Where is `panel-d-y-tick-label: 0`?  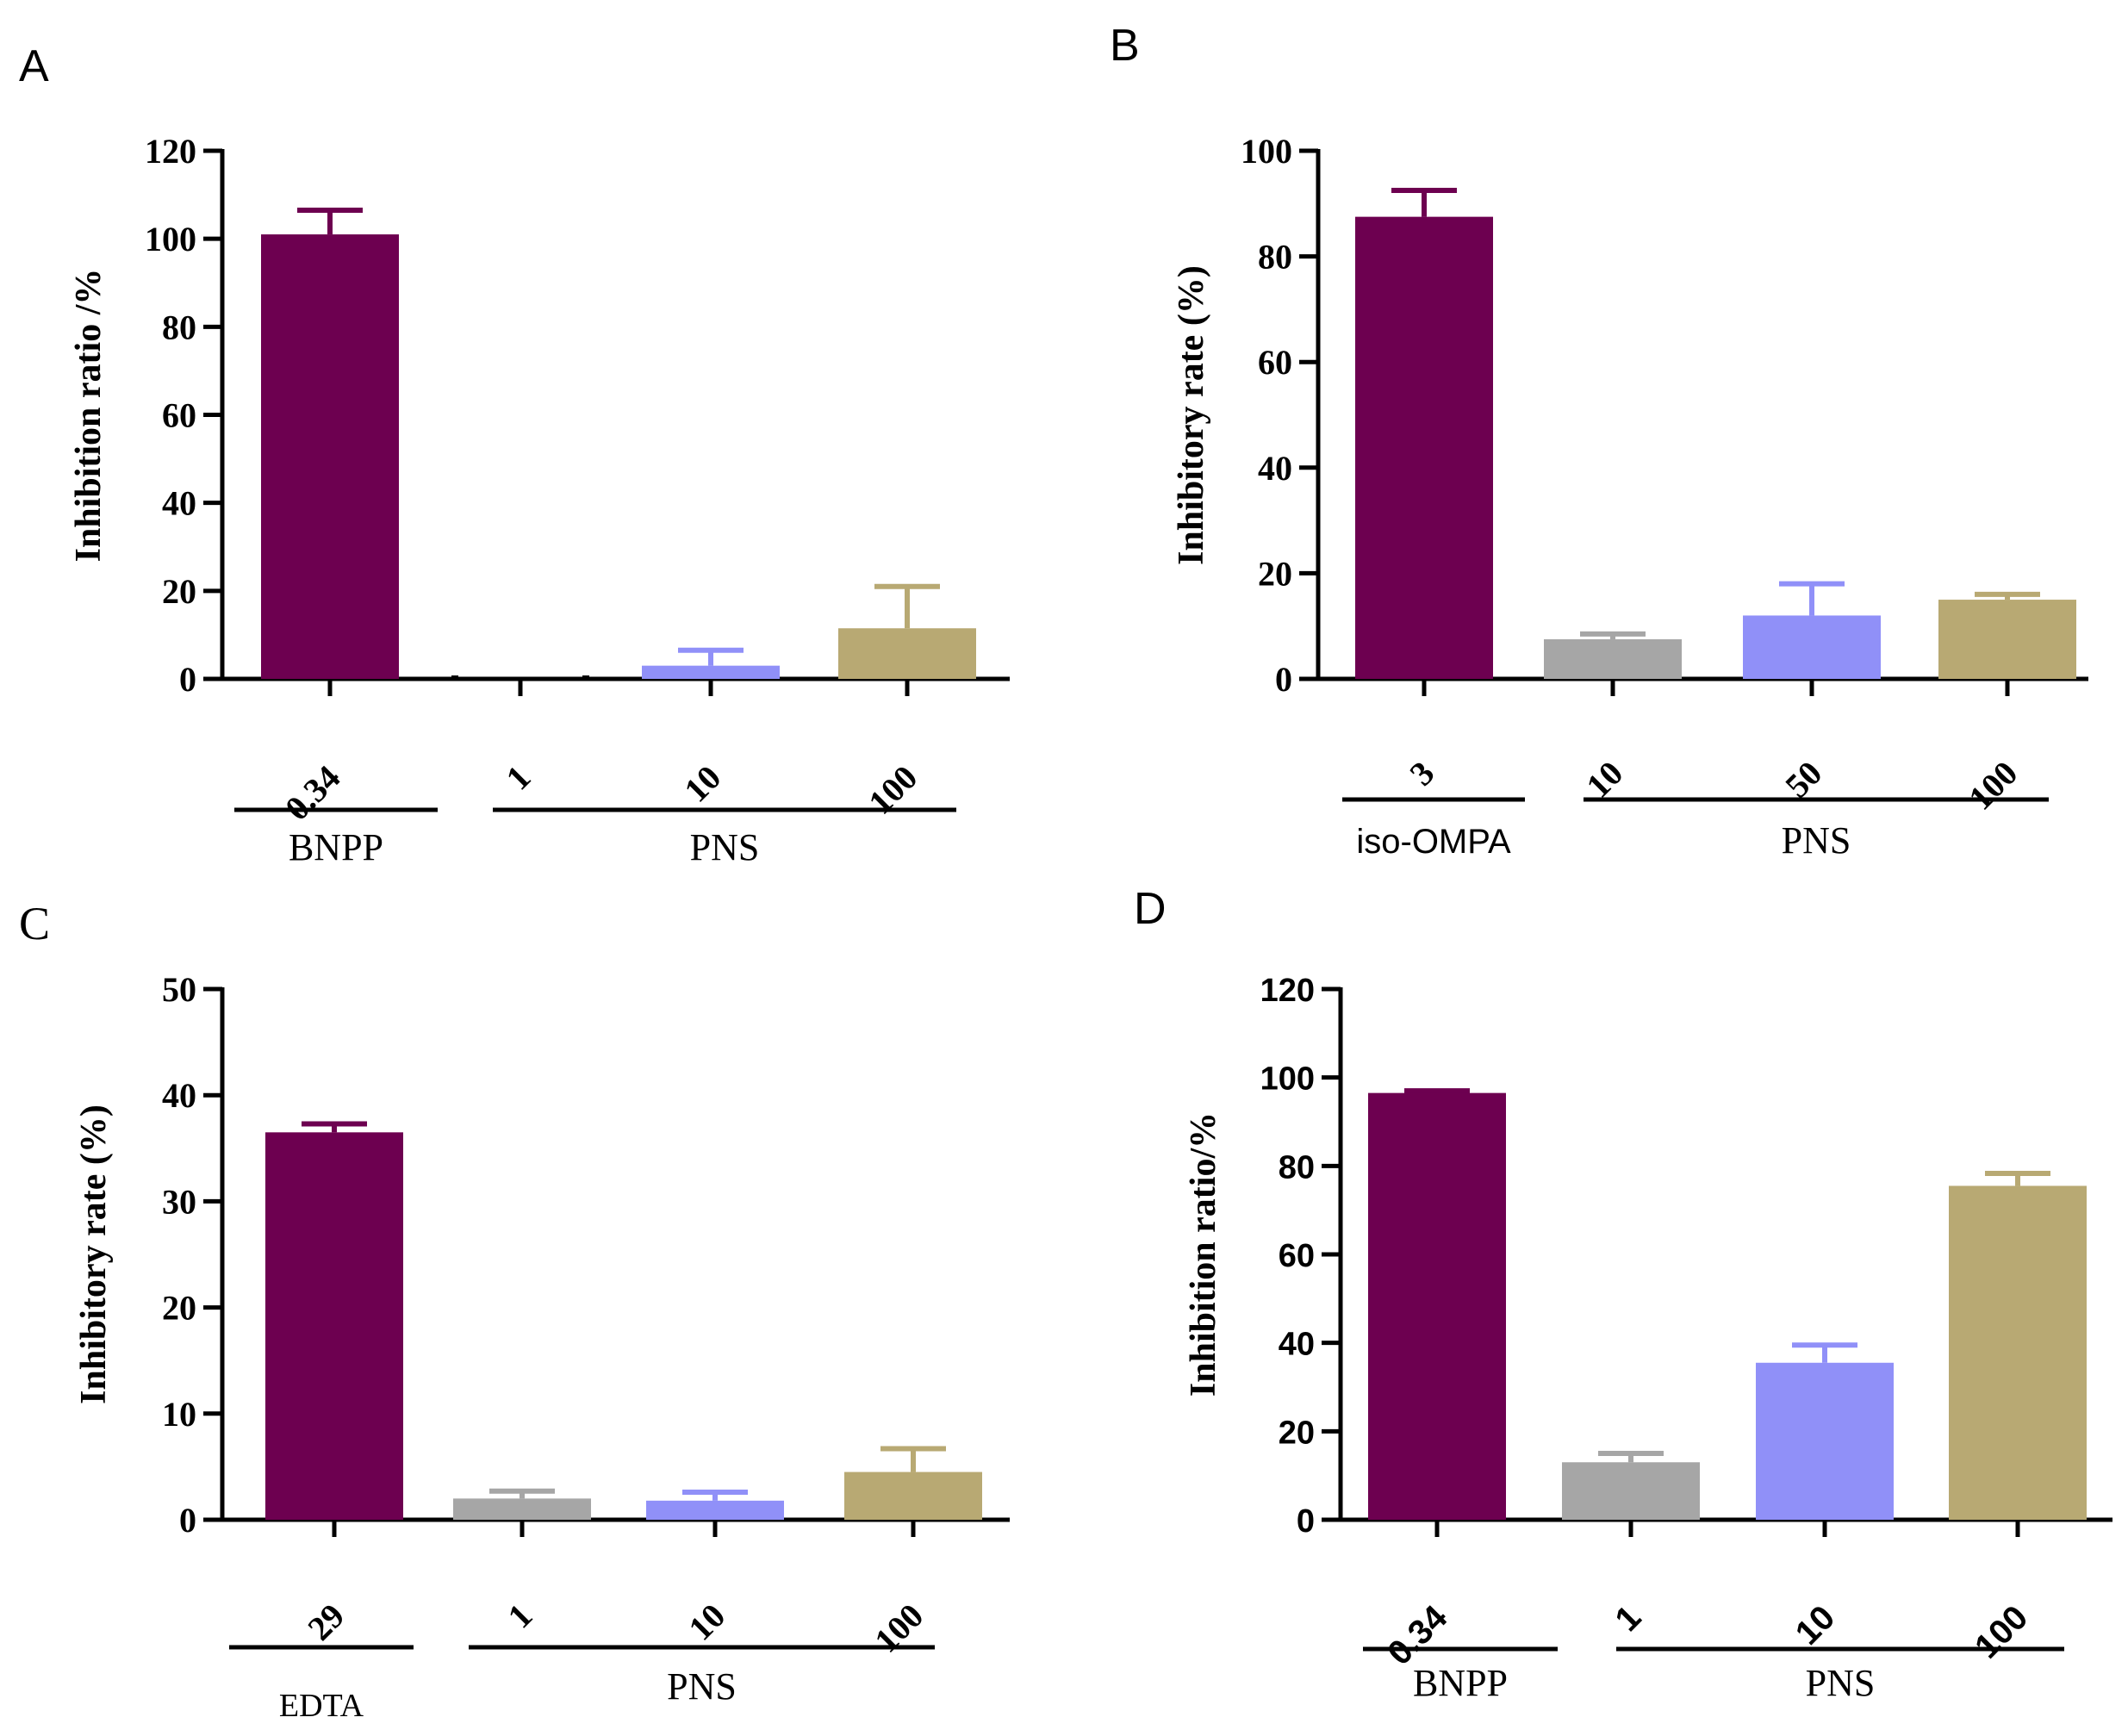
panel-d-y-tick-label: 0 is located at coordinates (1306, 1522).